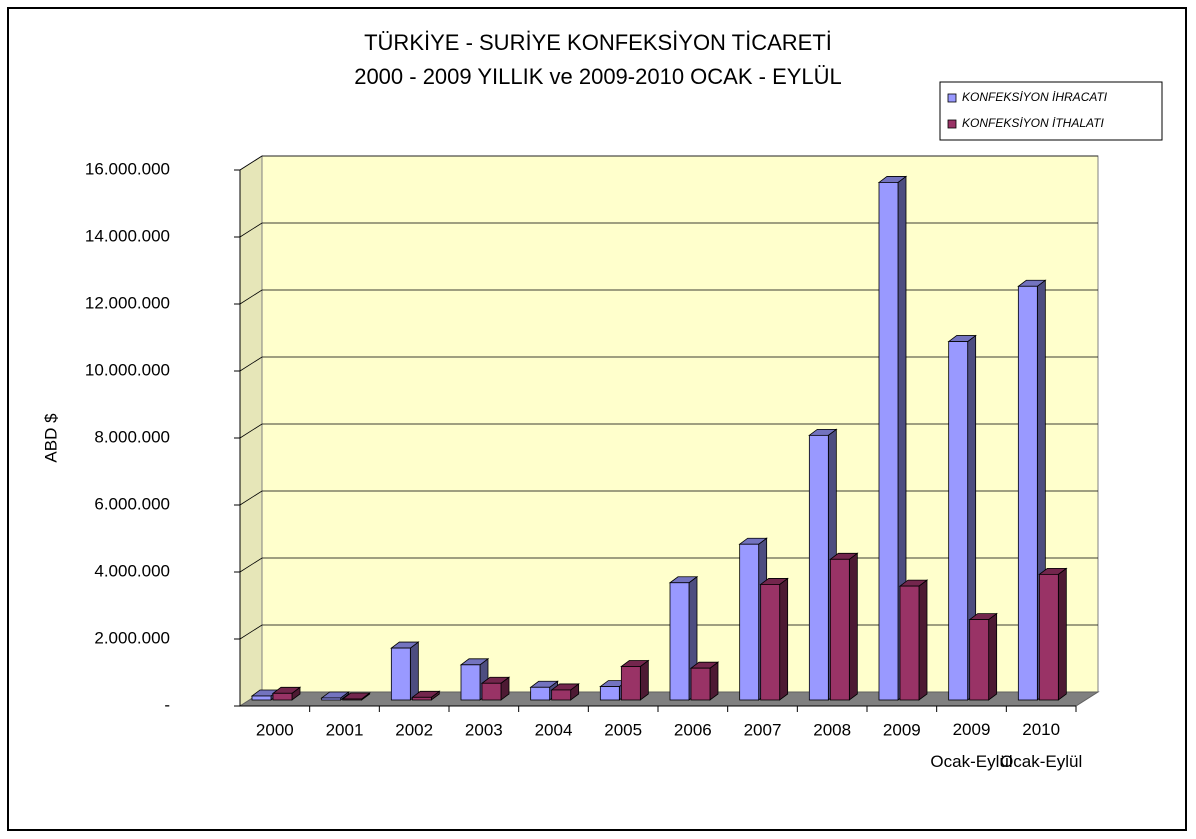 The height and width of the screenshot is (839, 1196). What do you see at coordinates (132, 570) in the screenshot?
I see `y-tick-label: 4.000.000` at bounding box center [132, 570].